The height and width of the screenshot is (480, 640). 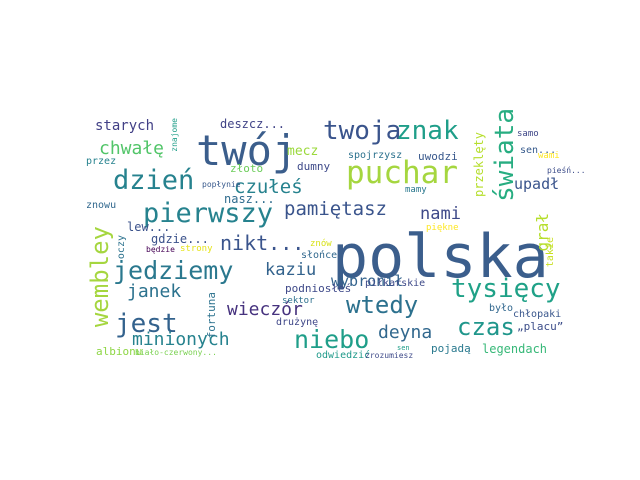 I want to click on word: oczy, so click(x=121, y=247).